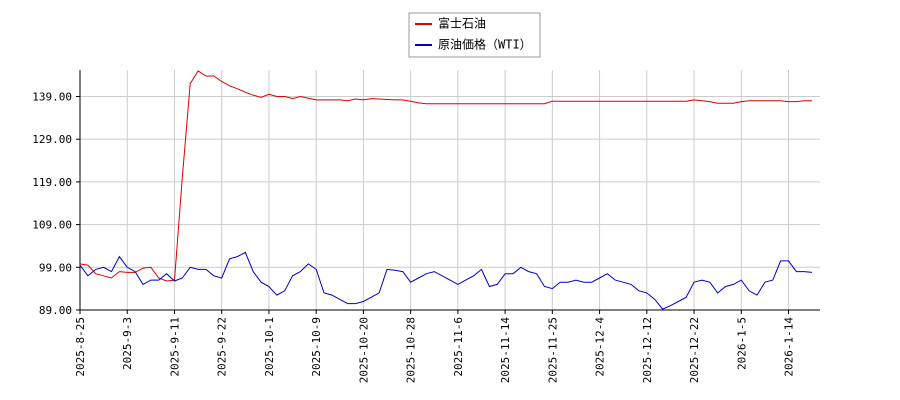  I want to click on x-tick-label: 2025-9-3, so click(127, 343).